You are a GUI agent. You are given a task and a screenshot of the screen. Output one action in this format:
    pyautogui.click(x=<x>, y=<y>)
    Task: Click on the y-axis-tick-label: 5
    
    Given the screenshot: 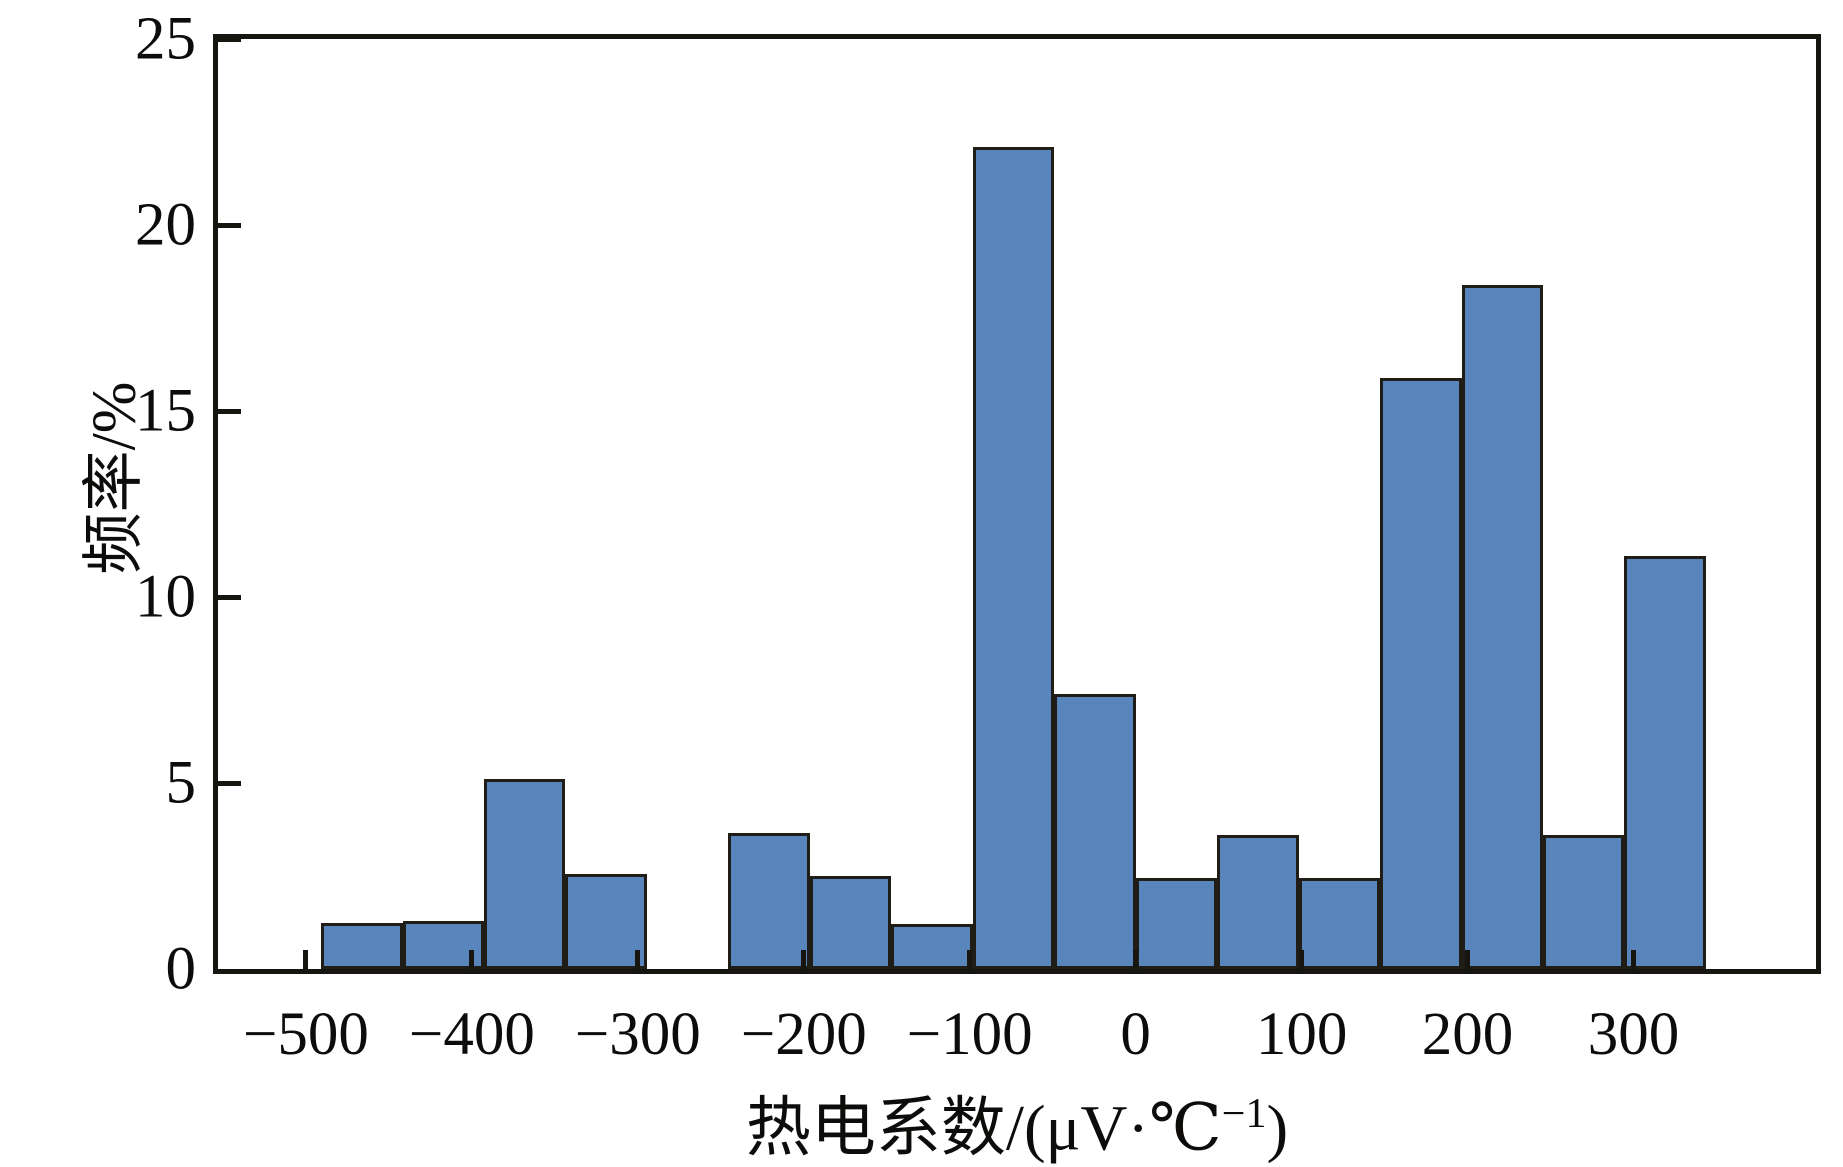 What is the action you would take?
    pyautogui.click(x=181, y=783)
    